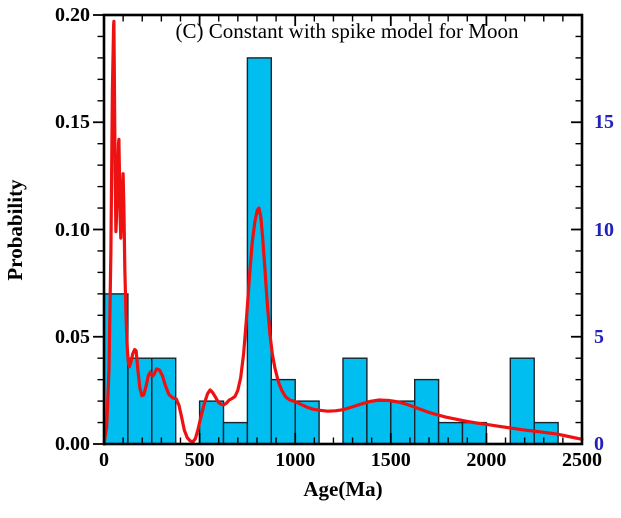  I want to click on y-left-tick-label-0.20: 0.20, so click(72, 15).